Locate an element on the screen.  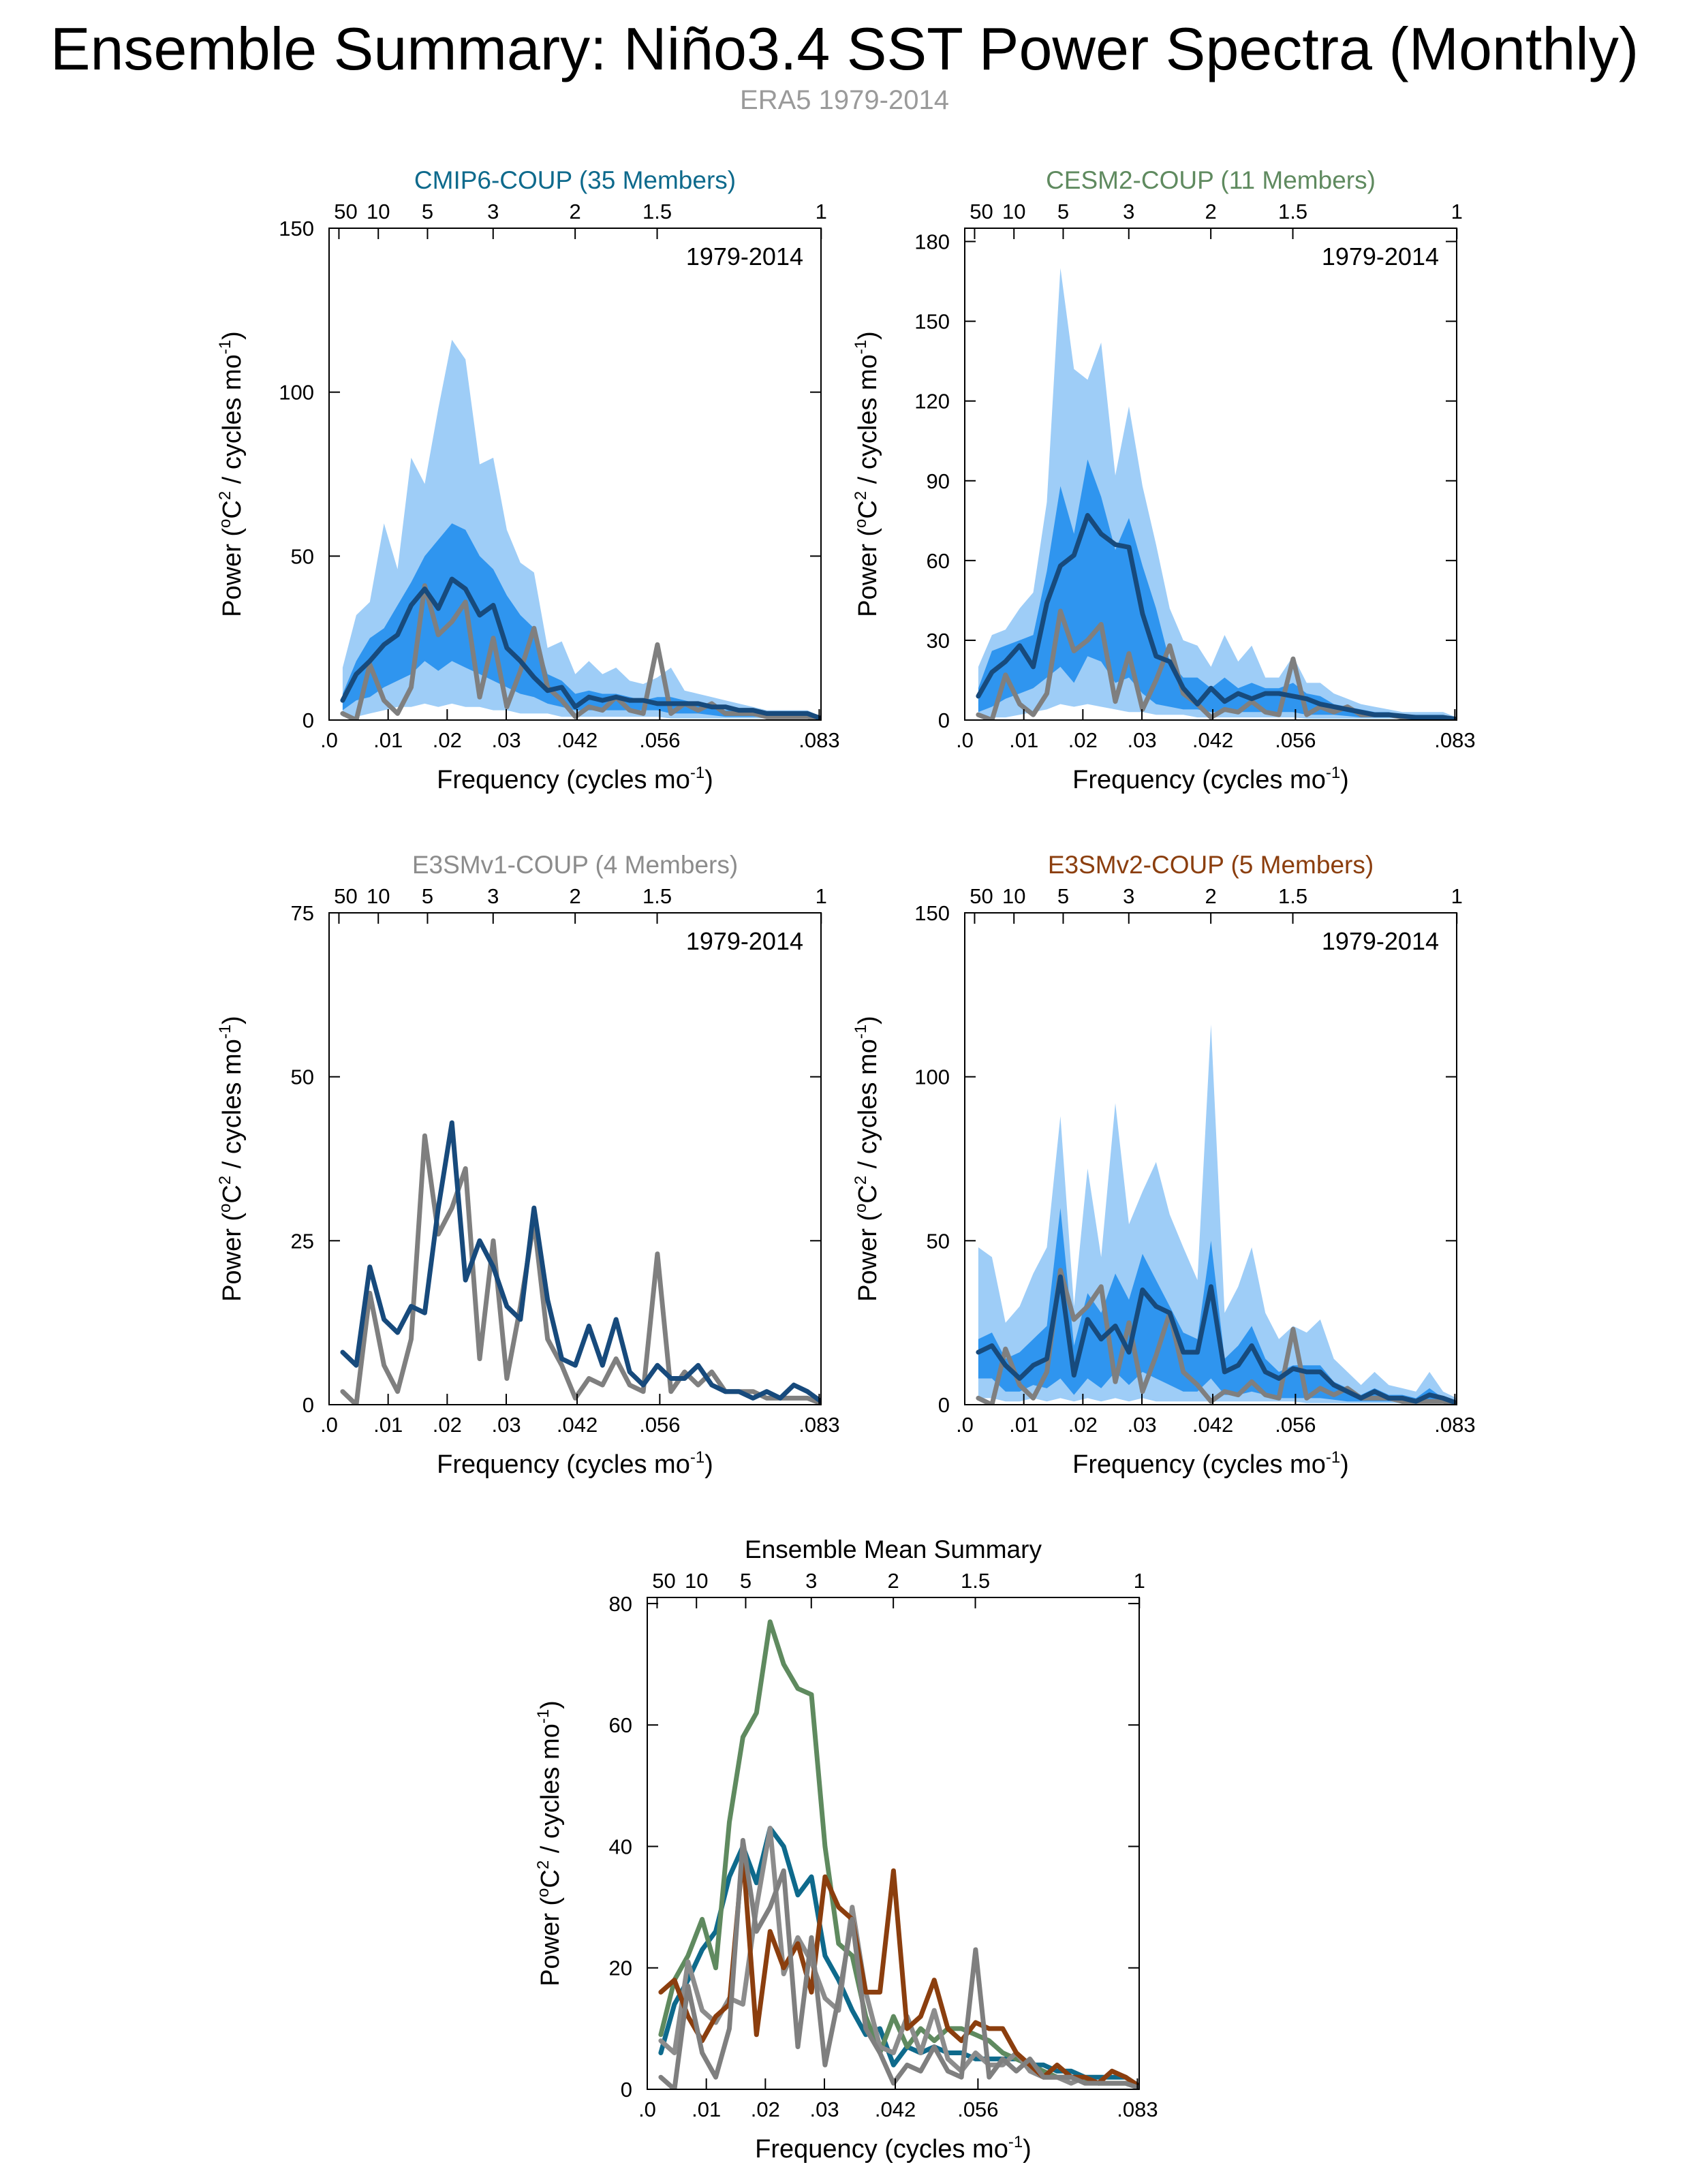
cesm2-period-label: 1979-2014 is located at coordinates (1381, 256).